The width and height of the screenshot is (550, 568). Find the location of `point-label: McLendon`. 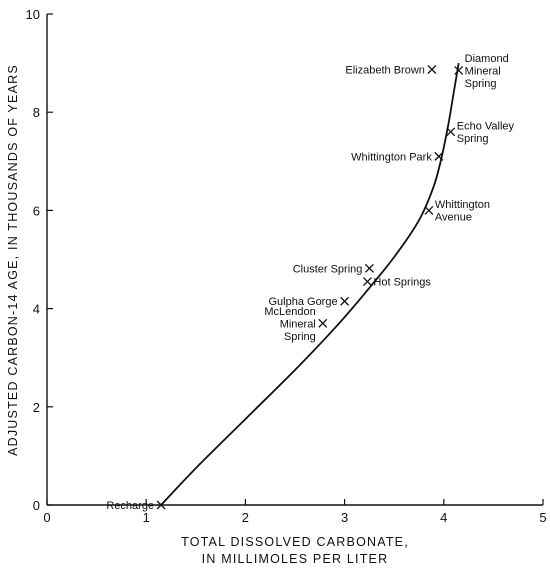

point-label: McLendon is located at coordinates (289, 312).